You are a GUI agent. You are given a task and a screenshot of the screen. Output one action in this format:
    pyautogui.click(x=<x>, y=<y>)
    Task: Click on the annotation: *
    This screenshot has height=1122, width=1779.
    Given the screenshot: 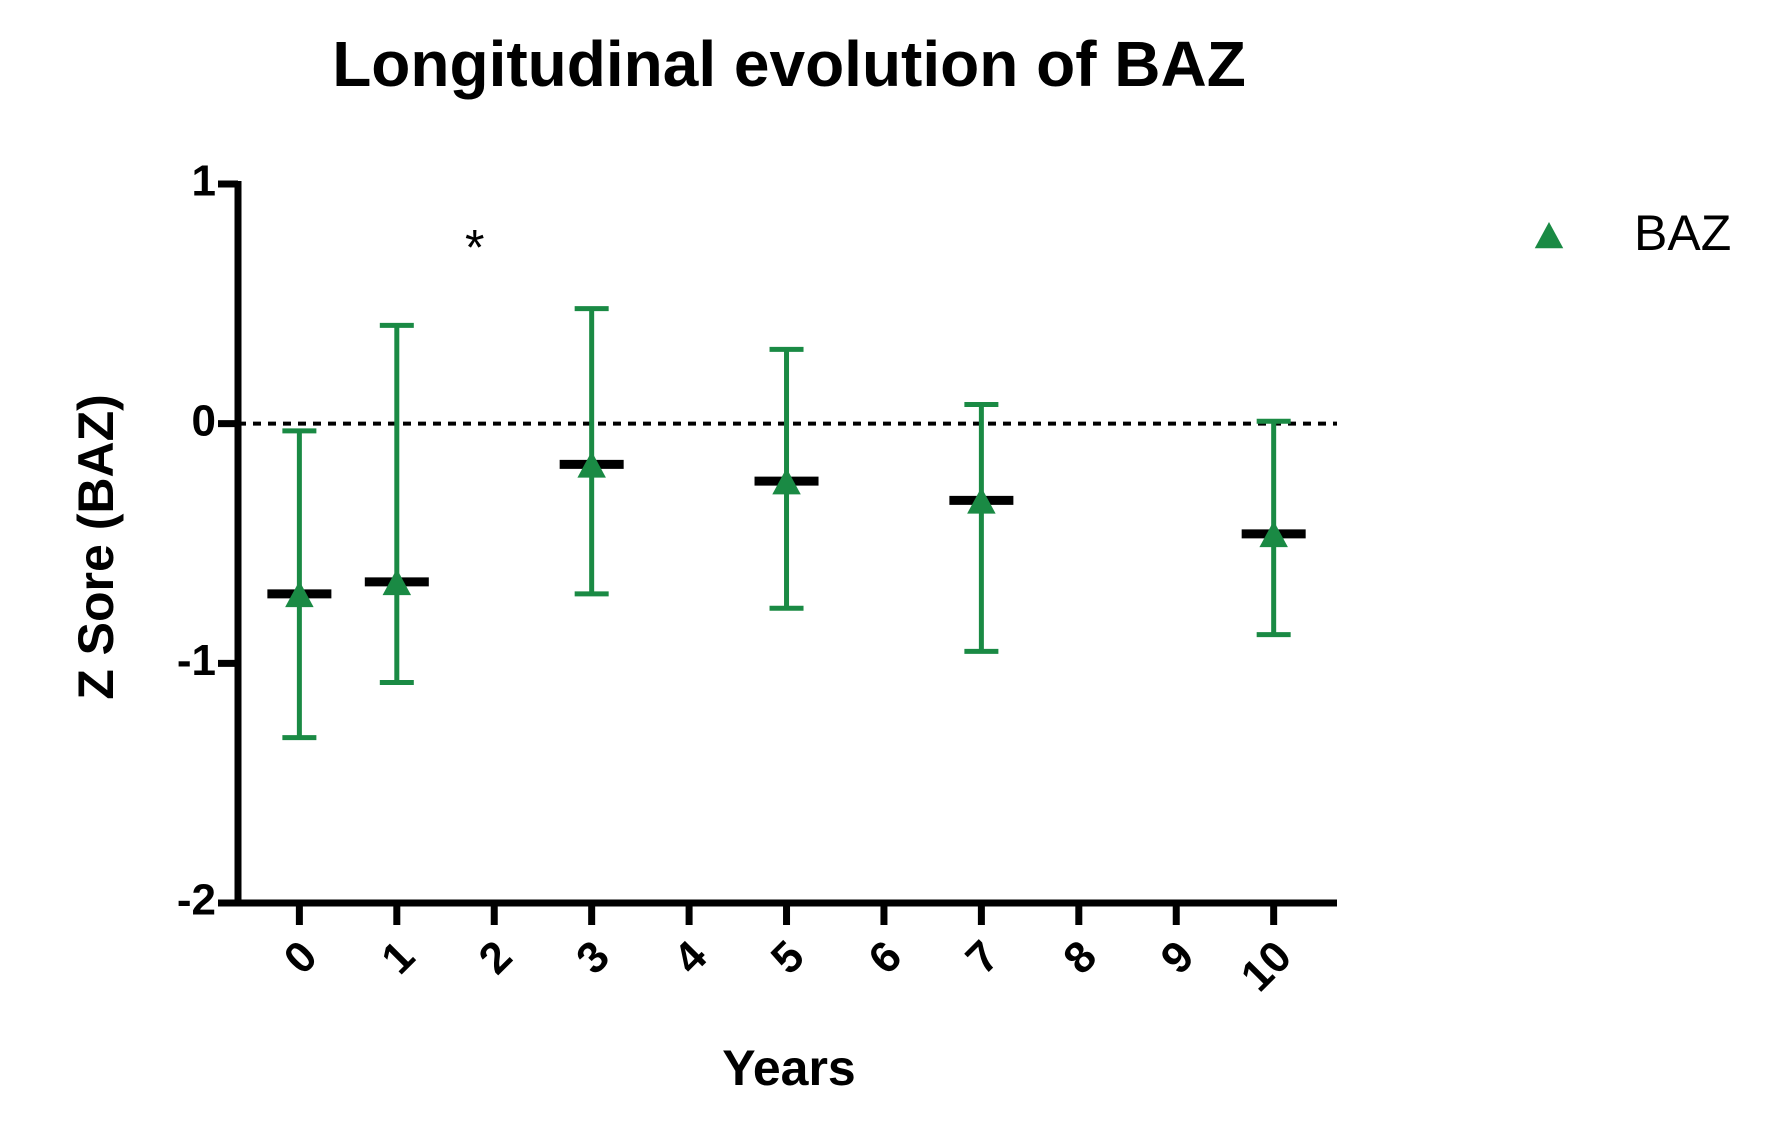 What is the action you would take?
    pyautogui.click(x=474, y=247)
    